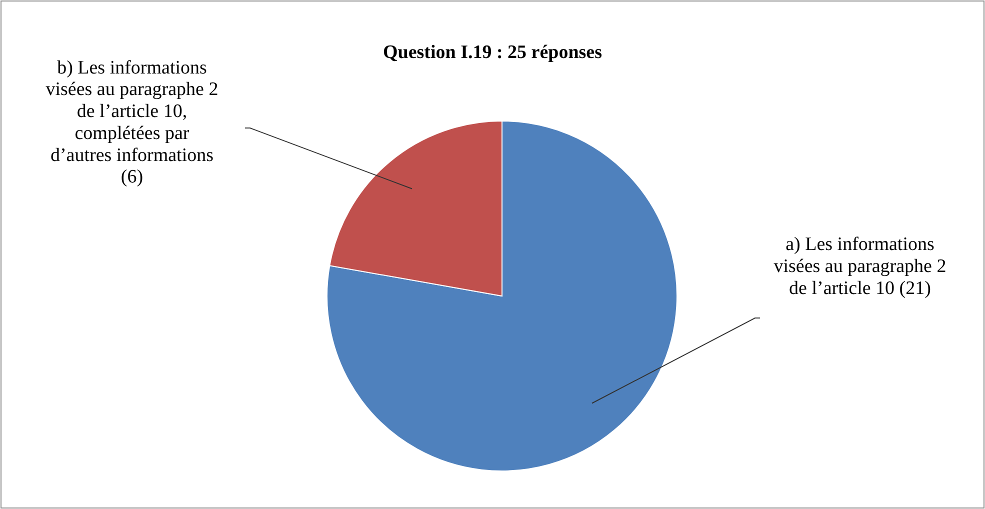 This screenshot has height=509, width=985. I want to click on slice-label: b) Les informations visées au paragraphe 2 de l’article 10, complétées par d’autres informations, so click(132, 111).